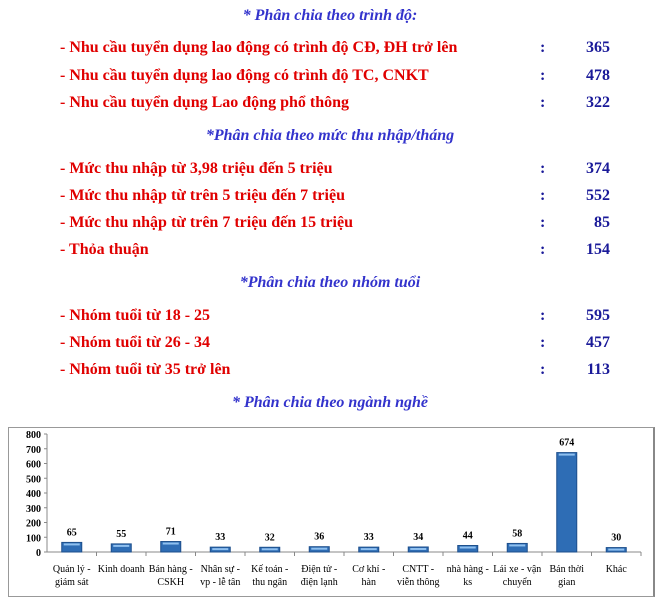 This screenshot has width=660, height=601. Describe the element at coordinates (617, 569) in the screenshot. I see `x-tick-label: Khác` at that location.